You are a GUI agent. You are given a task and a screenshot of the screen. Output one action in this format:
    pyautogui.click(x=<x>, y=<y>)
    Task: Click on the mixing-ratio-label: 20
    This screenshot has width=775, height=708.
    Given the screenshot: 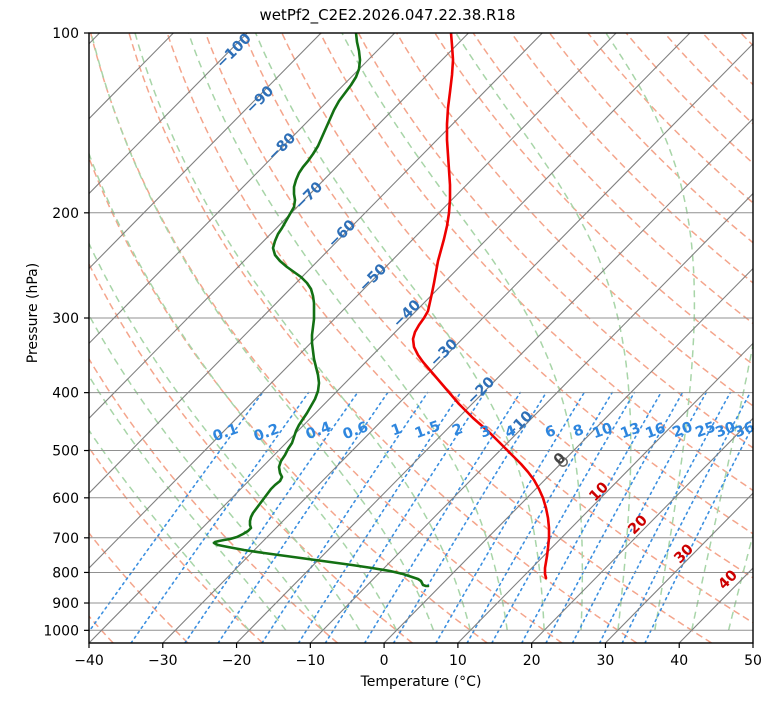 What is the action you would take?
    pyautogui.click(x=682, y=430)
    